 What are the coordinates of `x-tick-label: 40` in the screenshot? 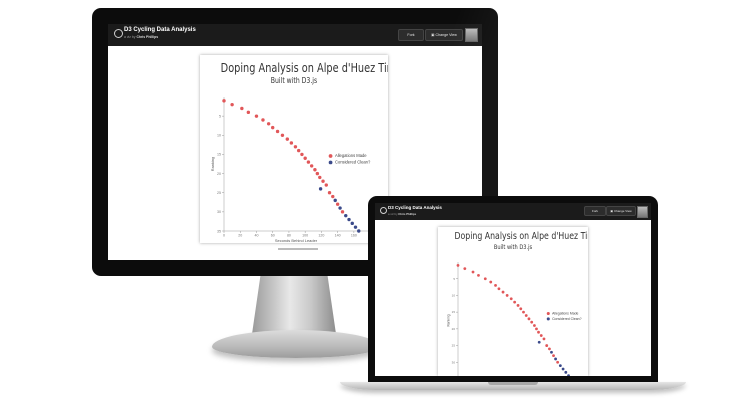 It's located at (256, 236).